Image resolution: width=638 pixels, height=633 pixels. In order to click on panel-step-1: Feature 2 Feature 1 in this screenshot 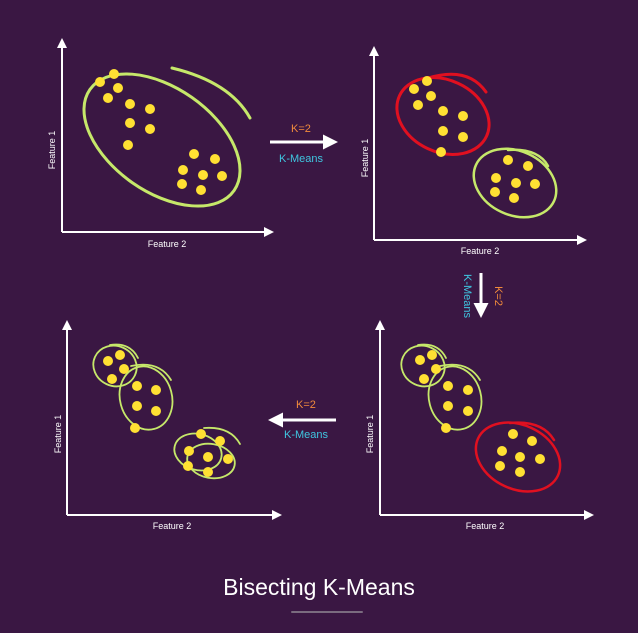, I will do `click(160, 143)`.